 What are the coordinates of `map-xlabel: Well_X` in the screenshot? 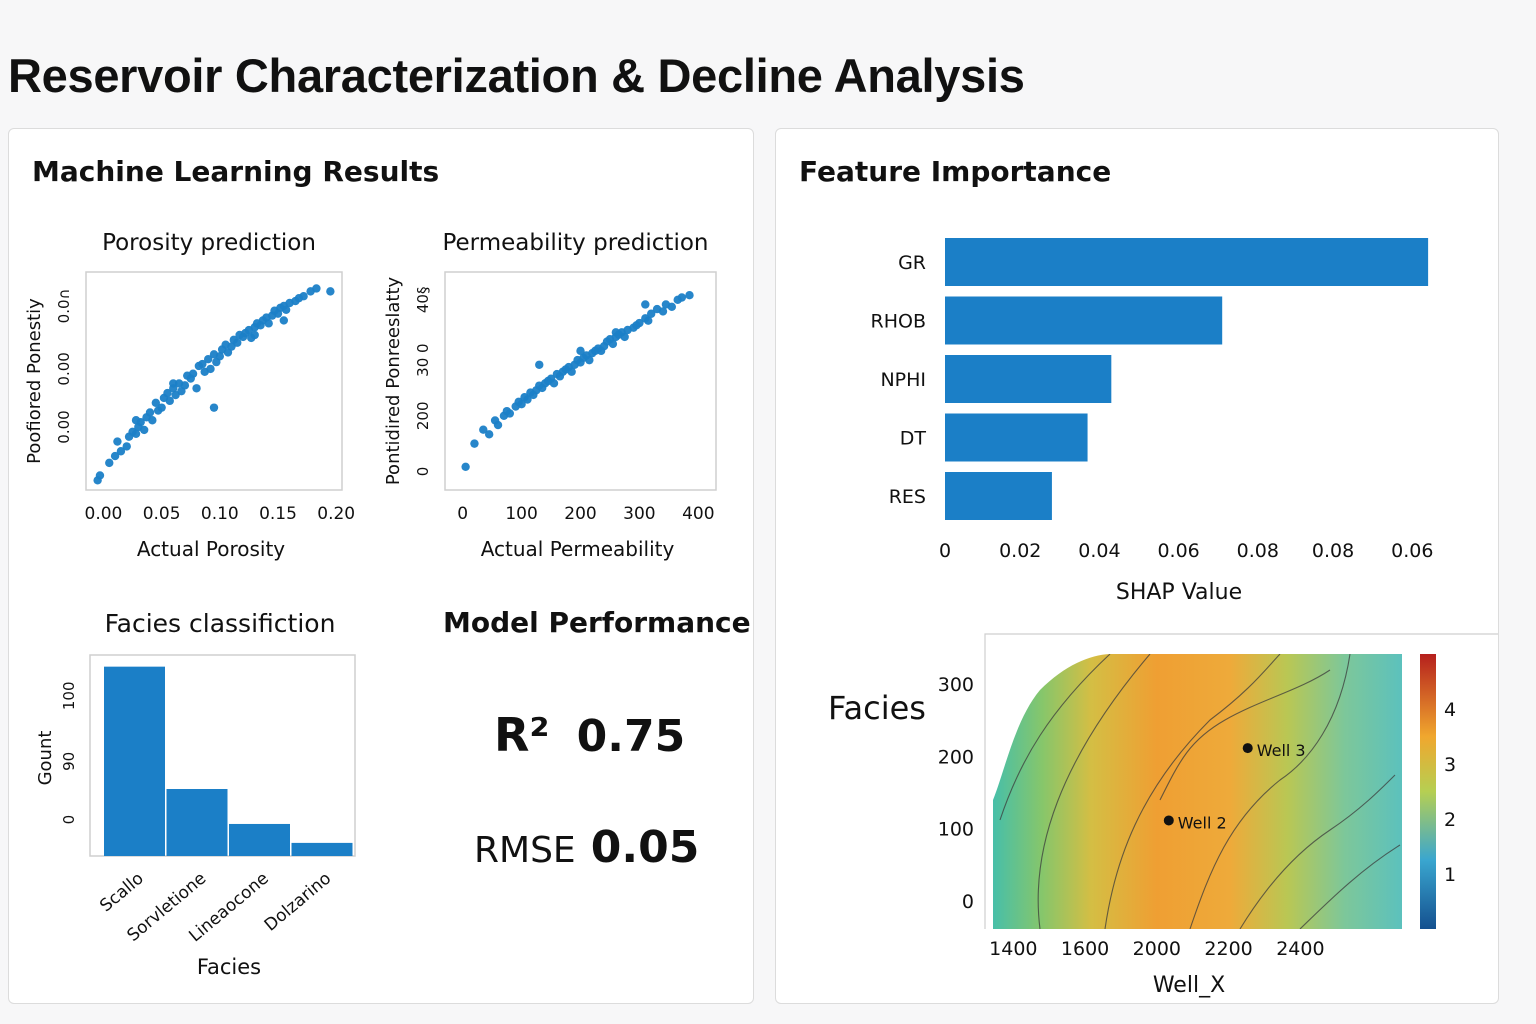 It's located at (1189, 985).